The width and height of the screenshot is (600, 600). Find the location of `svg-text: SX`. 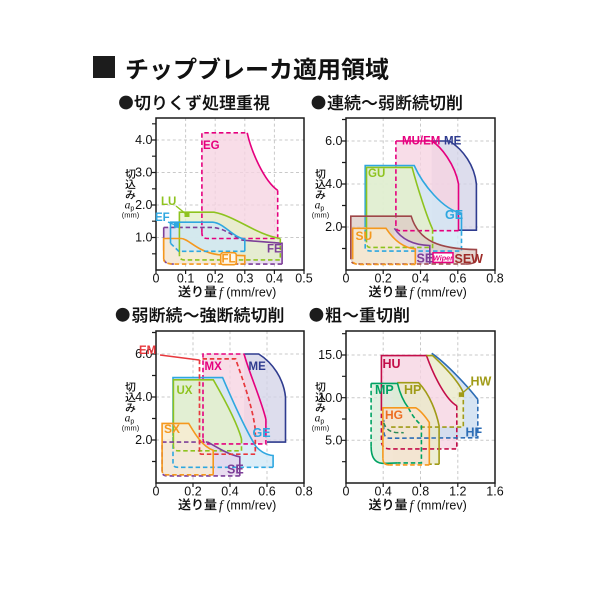

svg-text: SX is located at coordinates (172, 429).